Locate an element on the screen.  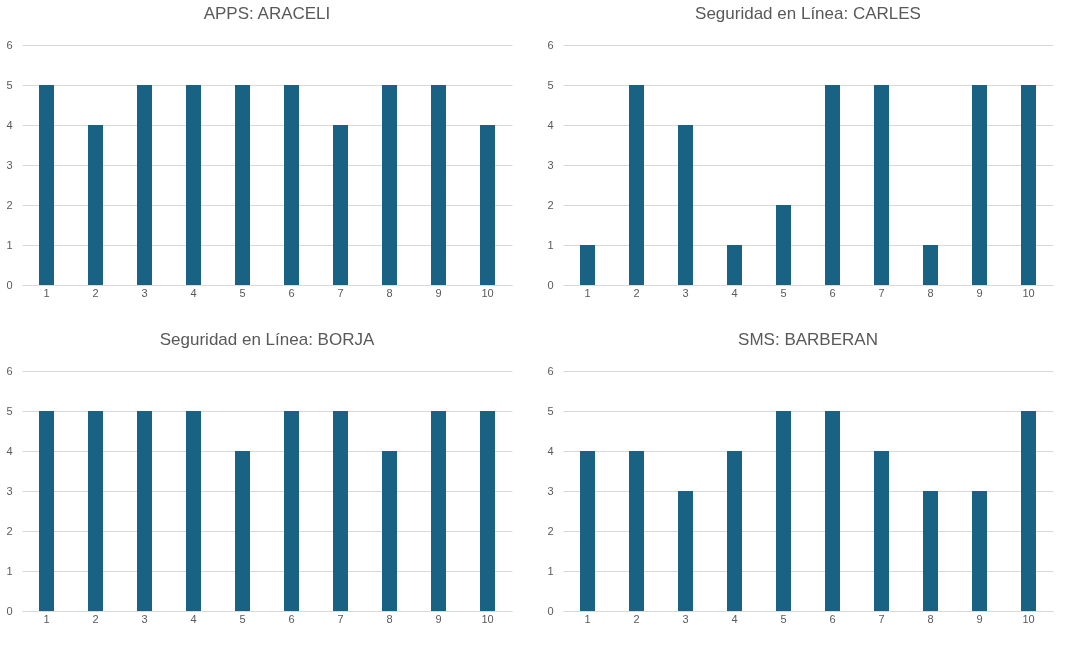
chart-title: Seguridad en Línea: BORJA is located at coordinates (267, 339).